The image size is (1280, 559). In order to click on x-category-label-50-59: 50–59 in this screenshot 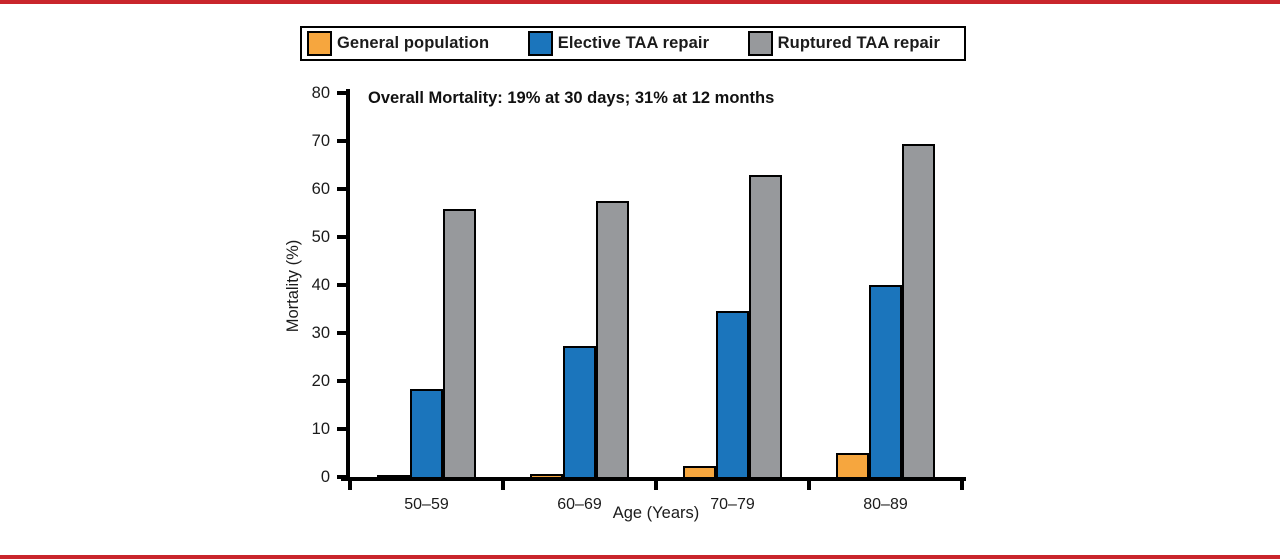, I will do `click(426, 504)`.